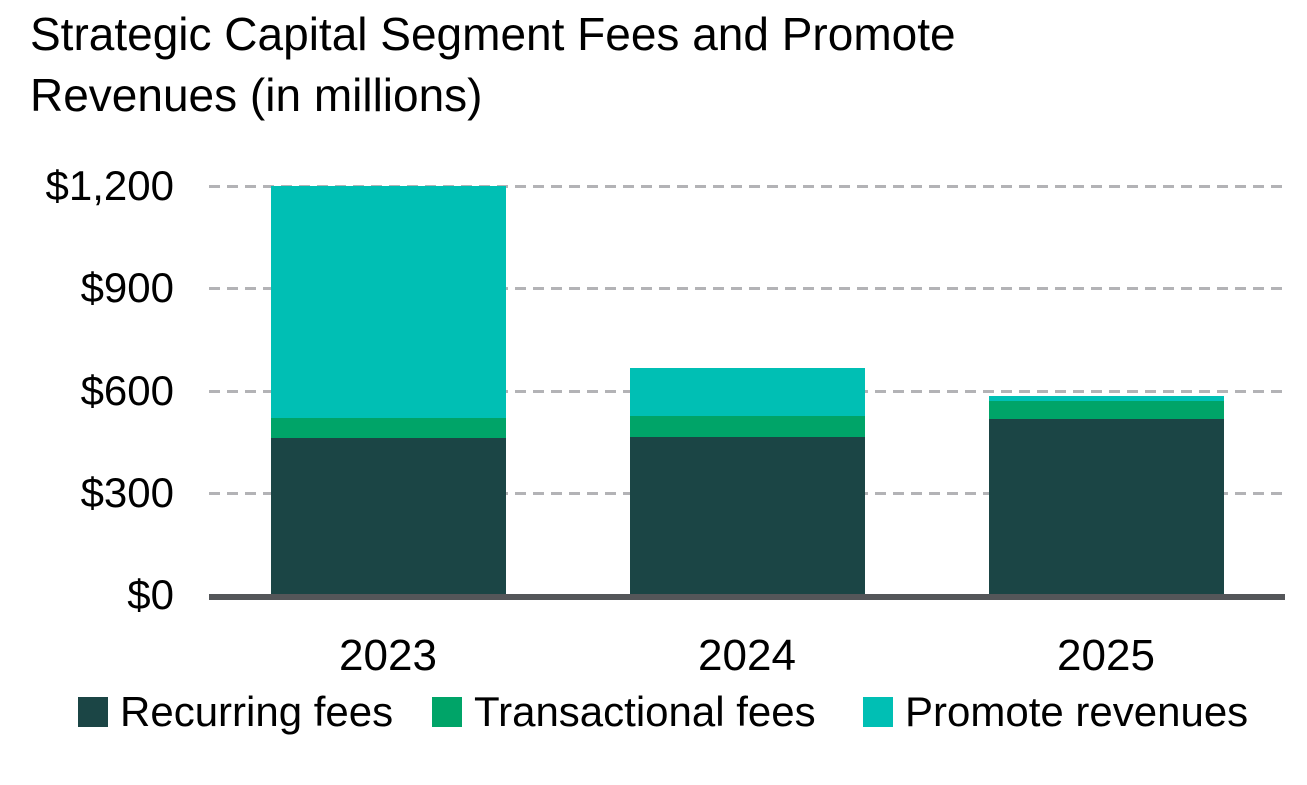 This screenshot has height=785, width=1307. I want to click on bar-2025-segment-transactional-fees, so click(1106, 410).